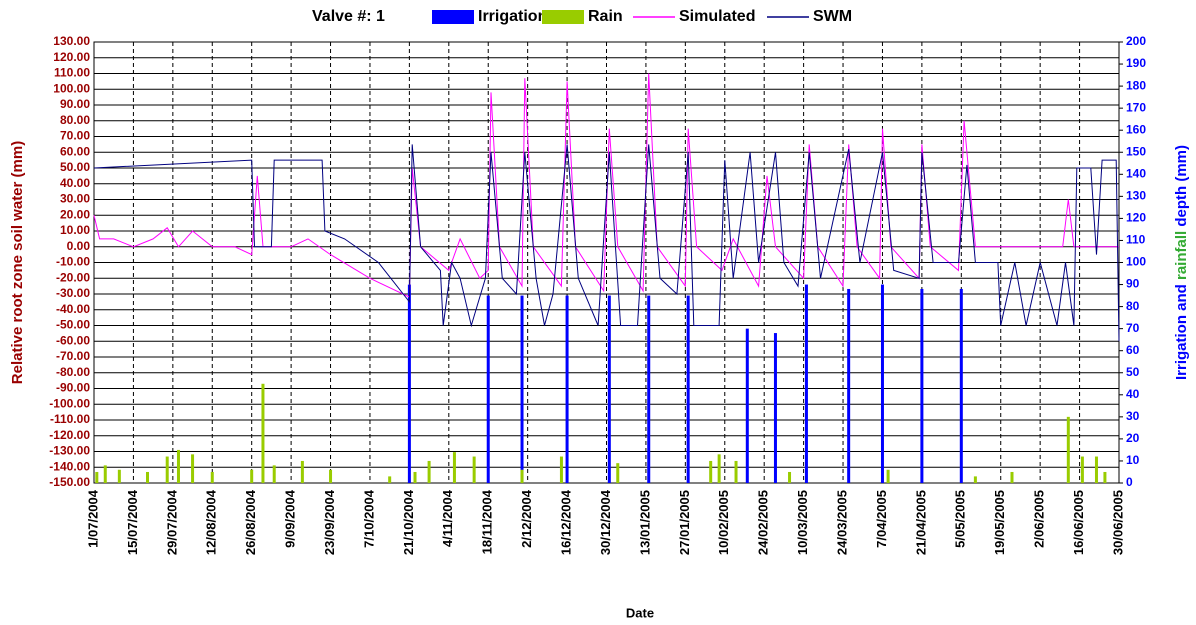 Image resolution: width=1196 pixels, height=625 pixels. I want to click on y2-tick-label: 120, so click(1136, 218).